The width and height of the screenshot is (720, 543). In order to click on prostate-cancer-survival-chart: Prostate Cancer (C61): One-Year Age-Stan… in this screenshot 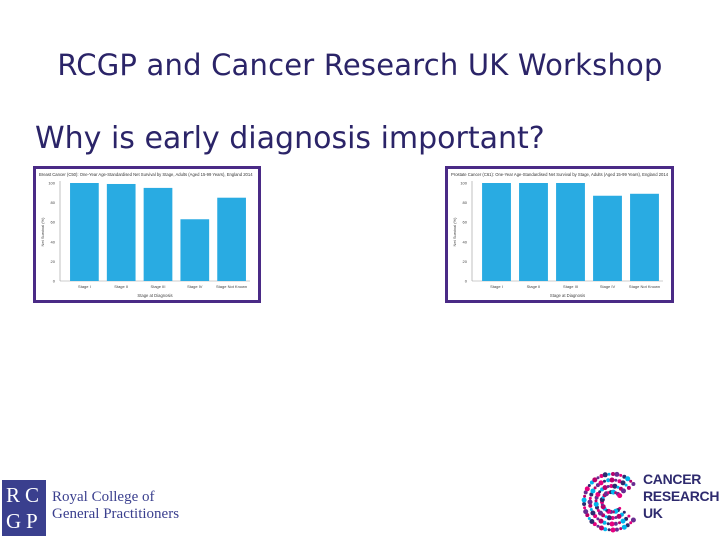, I will do `click(559, 234)`.